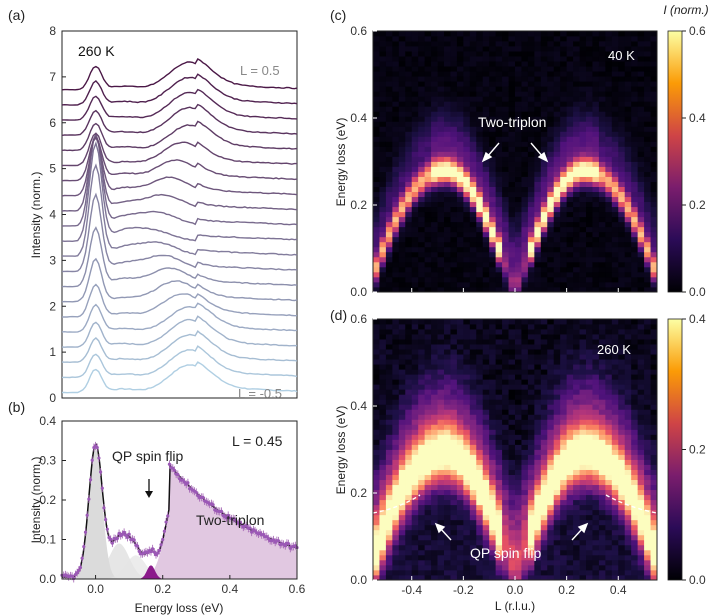  I want to click on panel-c-arrows, so click(515, 152).